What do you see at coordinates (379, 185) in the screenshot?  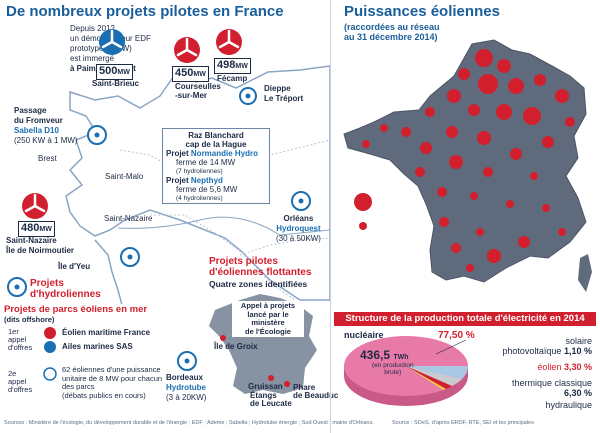 I see `max-label: Max. 758 MW (Somme)` at bounding box center [379, 185].